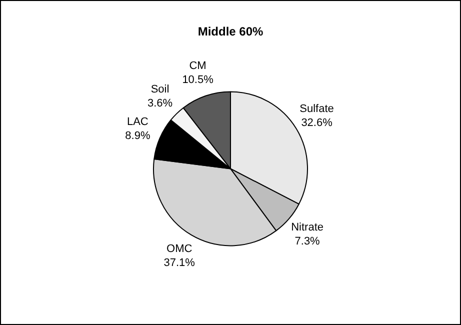 The width and height of the screenshot is (461, 325). Describe the element at coordinates (198, 80) in the screenshot. I see `data-label: 10.5%` at that location.